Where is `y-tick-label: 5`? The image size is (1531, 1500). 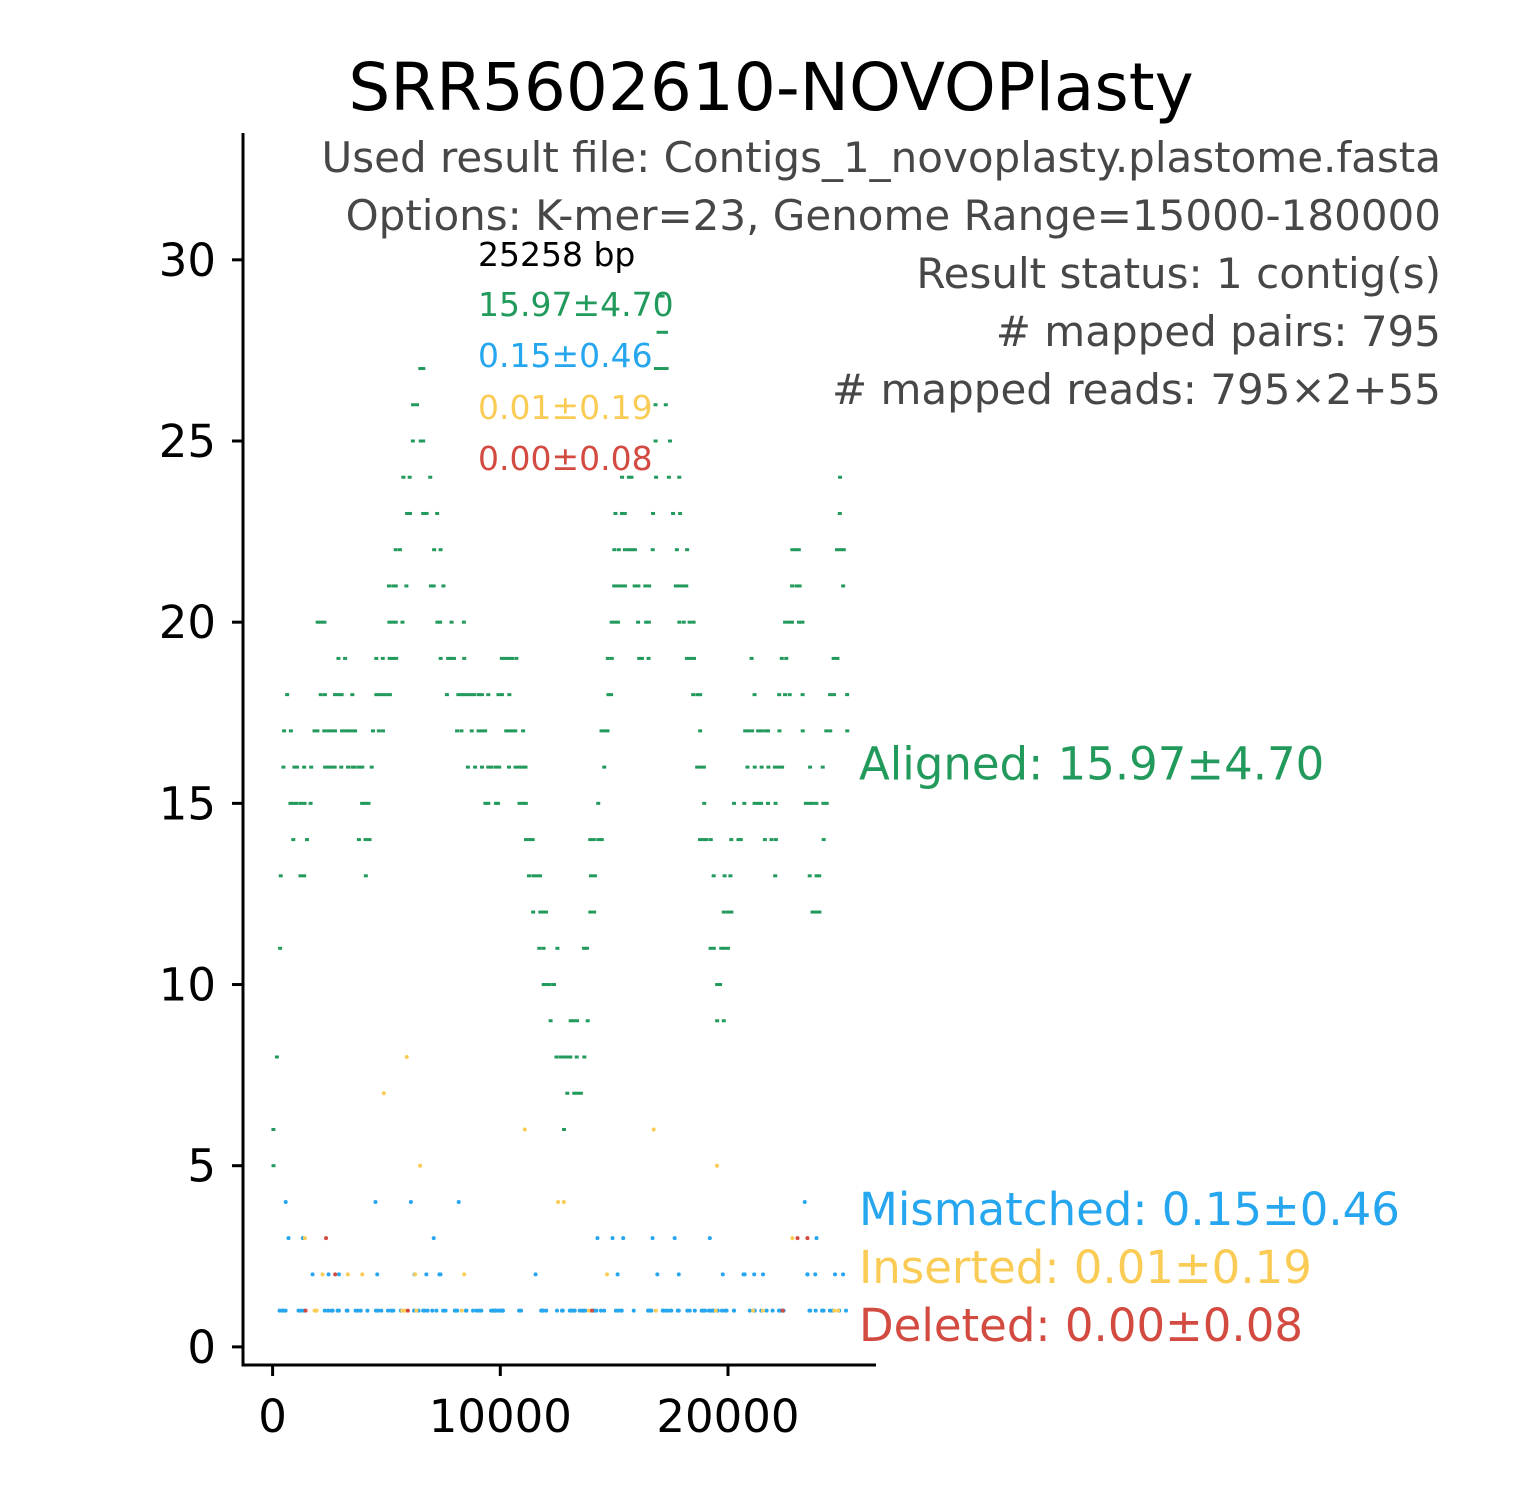
y-tick-label: 5 is located at coordinates (201, 1166).